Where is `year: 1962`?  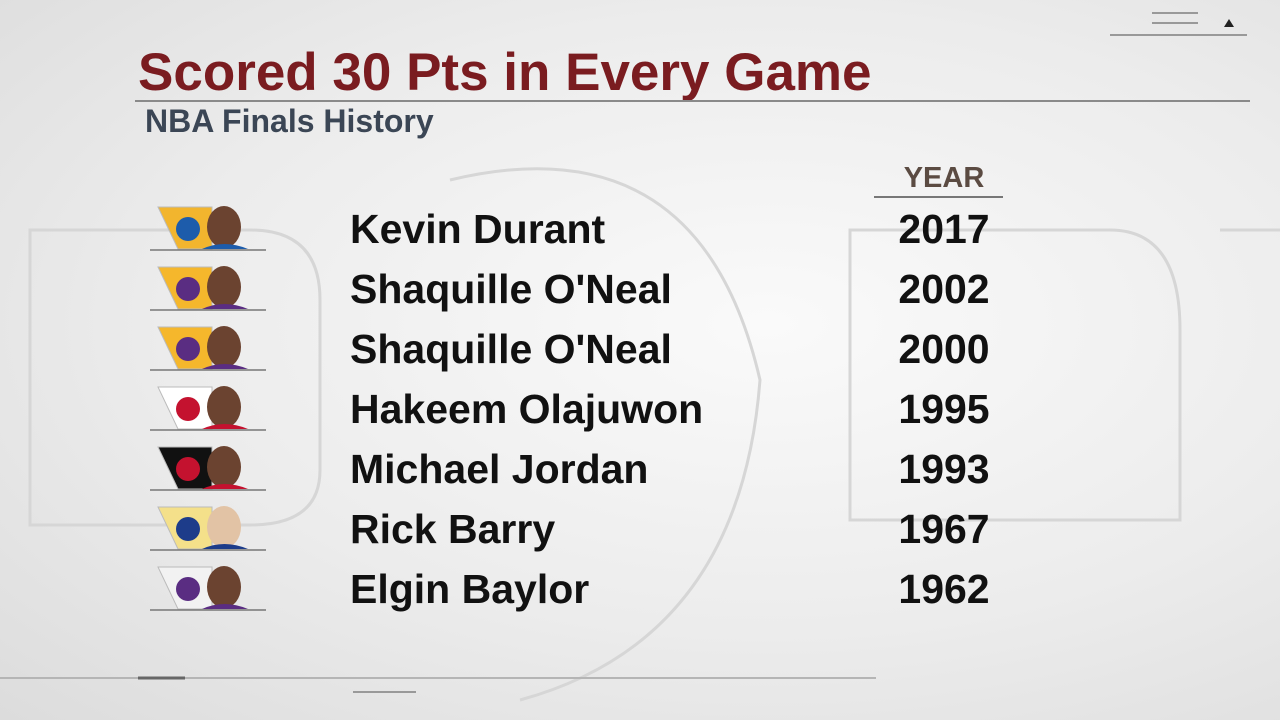 year: 1962 is located at coordinates (943, 589).